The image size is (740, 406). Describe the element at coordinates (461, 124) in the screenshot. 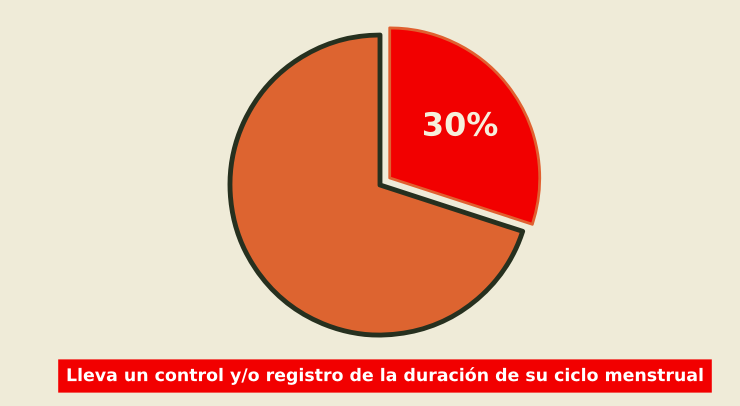

I see `data-label: 30%` at that location.